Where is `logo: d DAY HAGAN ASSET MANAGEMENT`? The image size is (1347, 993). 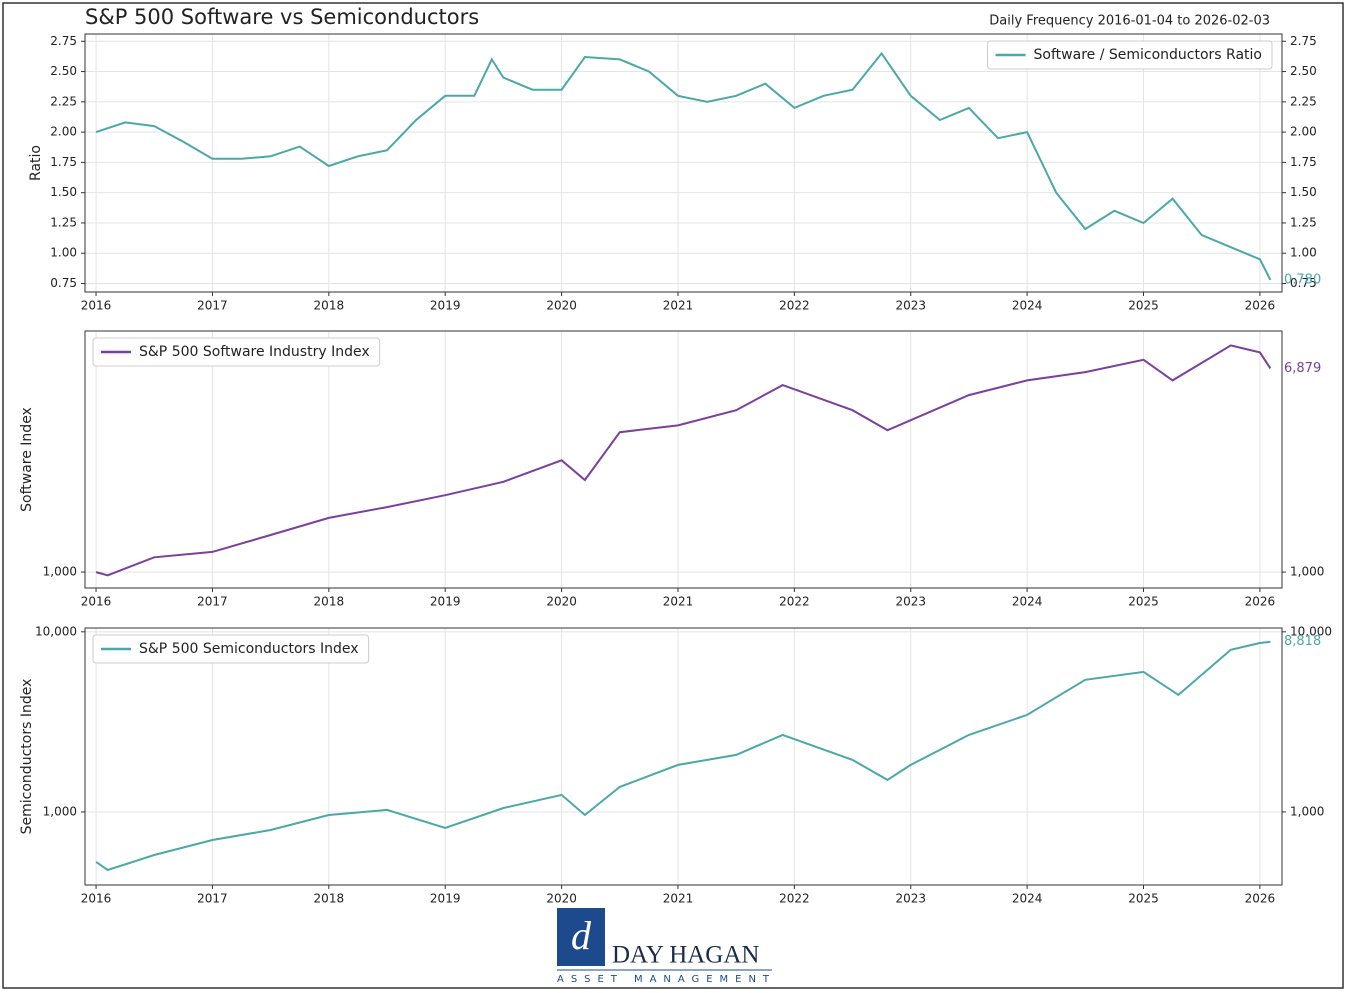 logo: d DAY HAGAN ASSET MANAGEMENT is located at coordinates (664, 946).